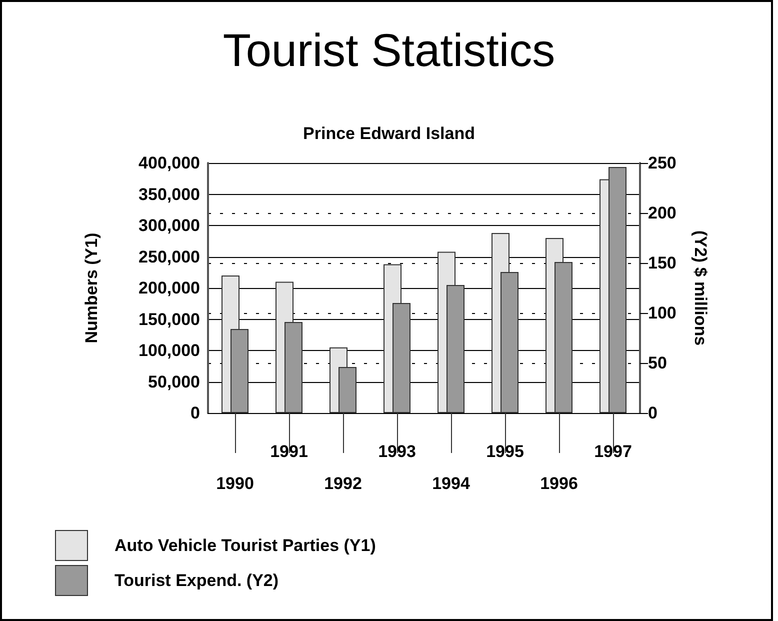  I want to click on y2-tick-label: 0, so click(653, 413).